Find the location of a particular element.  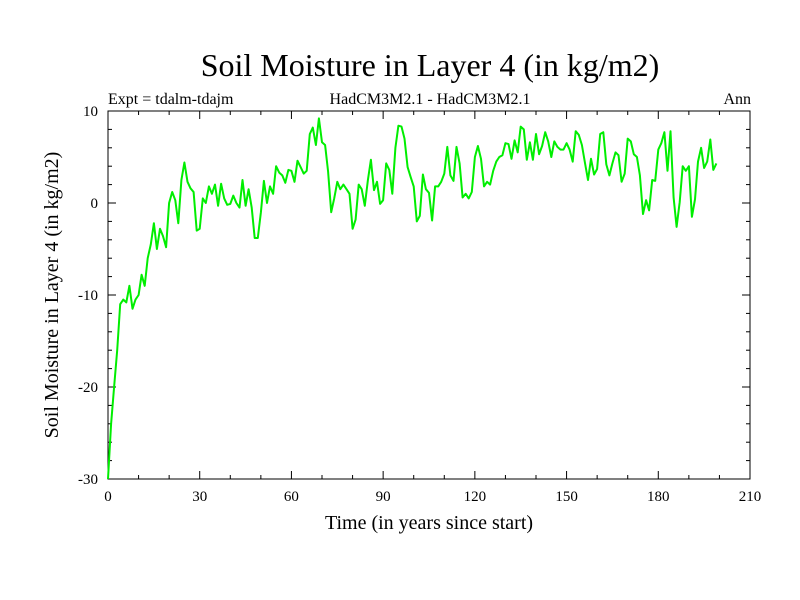

x-tick-labels: 0 30 60 90 120 150 180 210 is located at coordinates (432, 497).